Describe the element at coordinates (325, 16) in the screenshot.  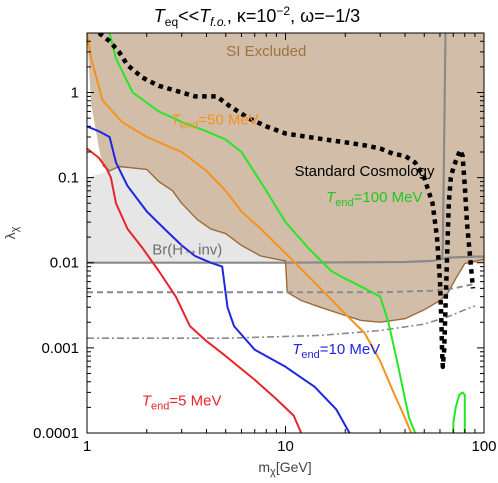
I see `title-omega: , ω=−1/3` at that location.